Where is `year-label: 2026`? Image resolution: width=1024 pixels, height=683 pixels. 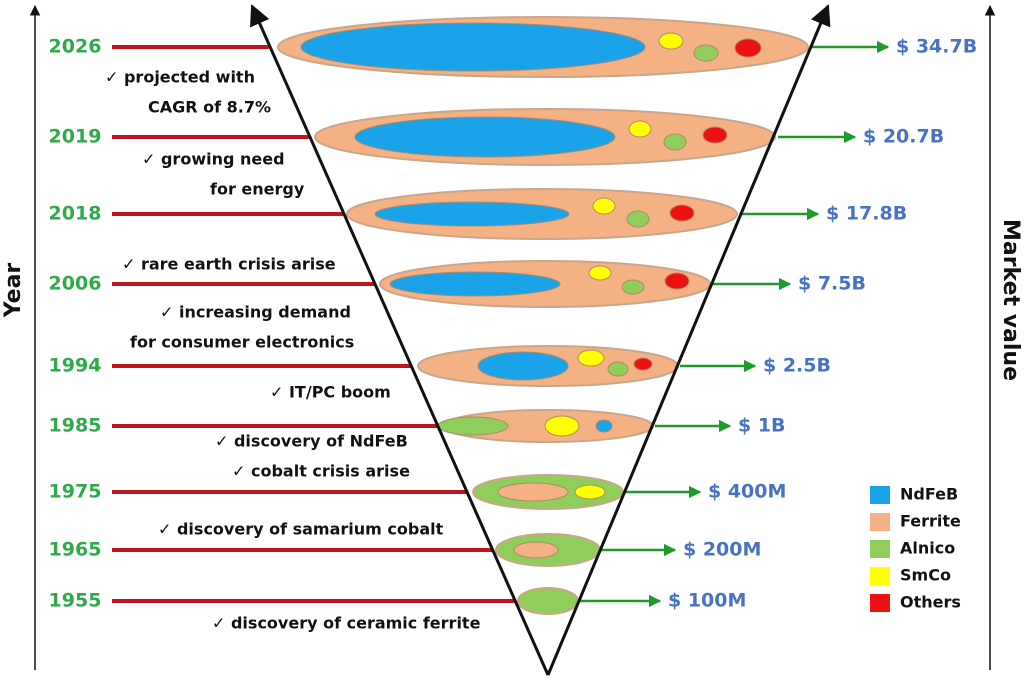
year-label: 2026 is located at coordinates (75, 47).